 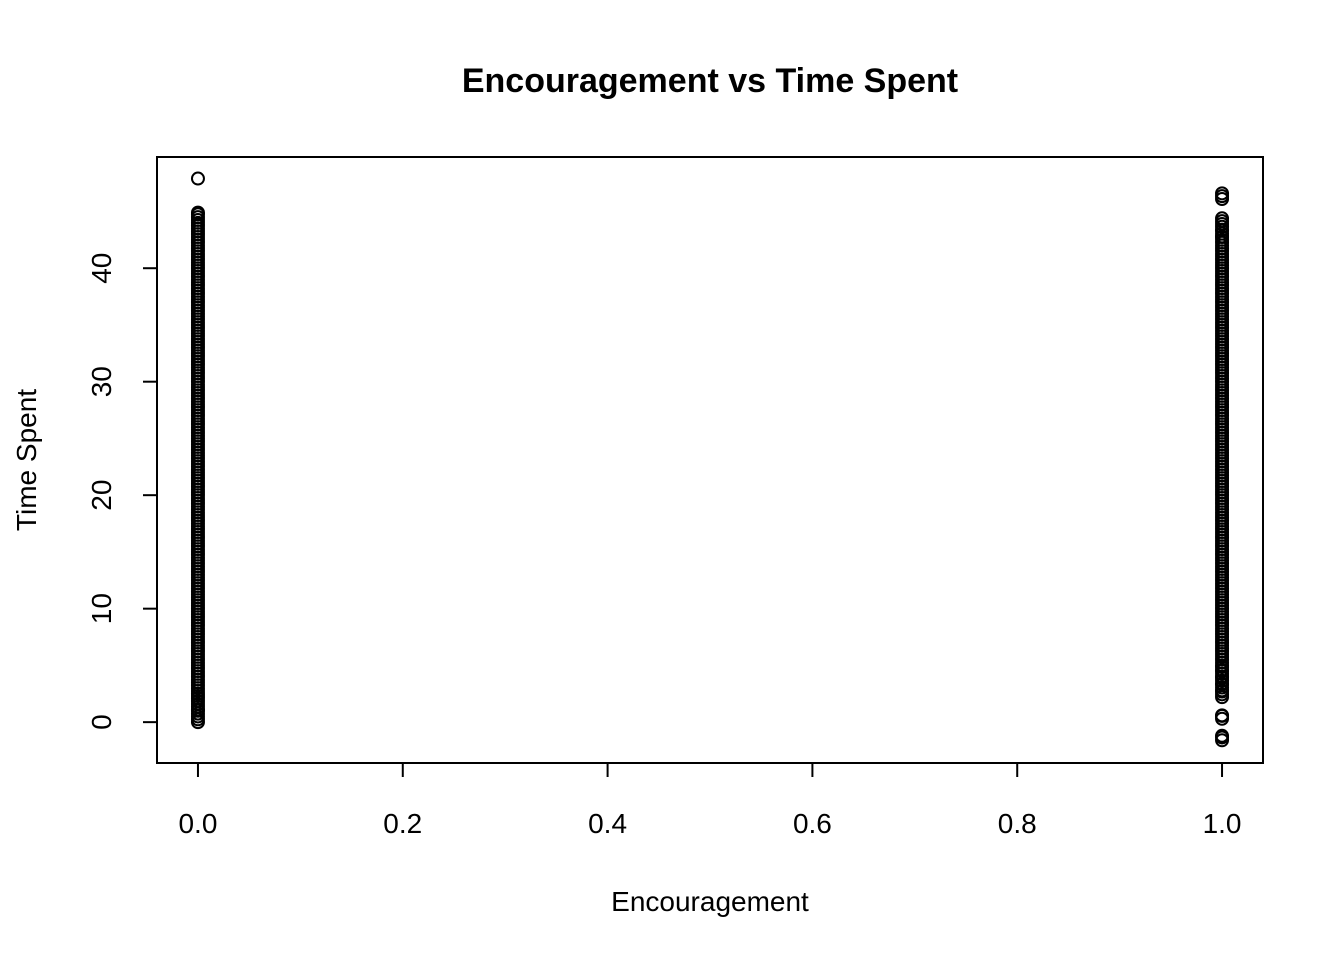 I want to click on x-tick-label: 0.2, so click(x=402, y=823).